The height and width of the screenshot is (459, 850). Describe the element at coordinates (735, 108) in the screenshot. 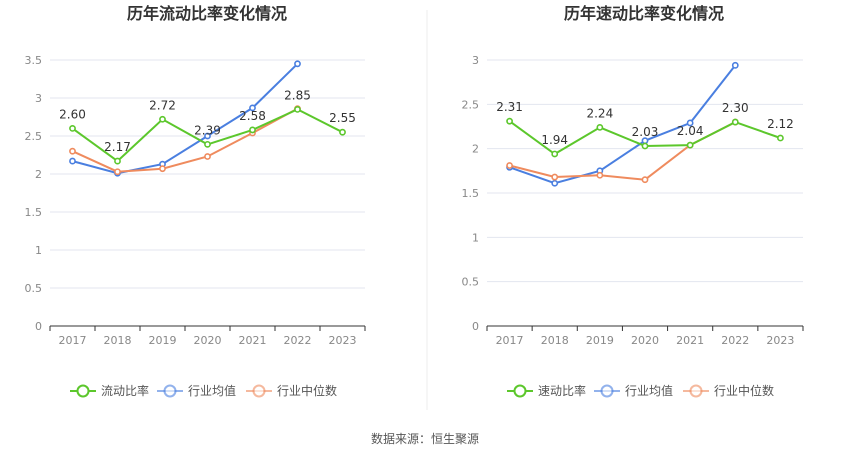

I see `data-label: 2.30` at that location.